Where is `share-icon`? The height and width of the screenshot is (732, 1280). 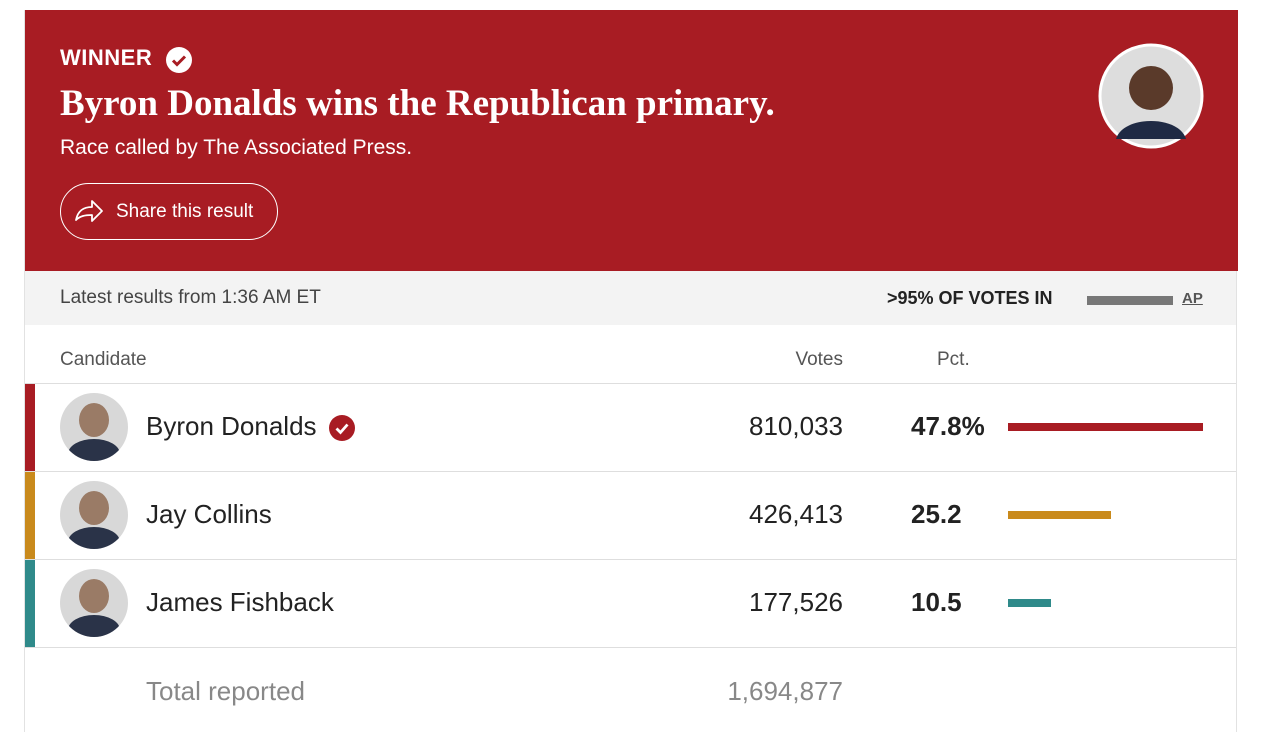 share-icon is located at coordinates (89, 211).